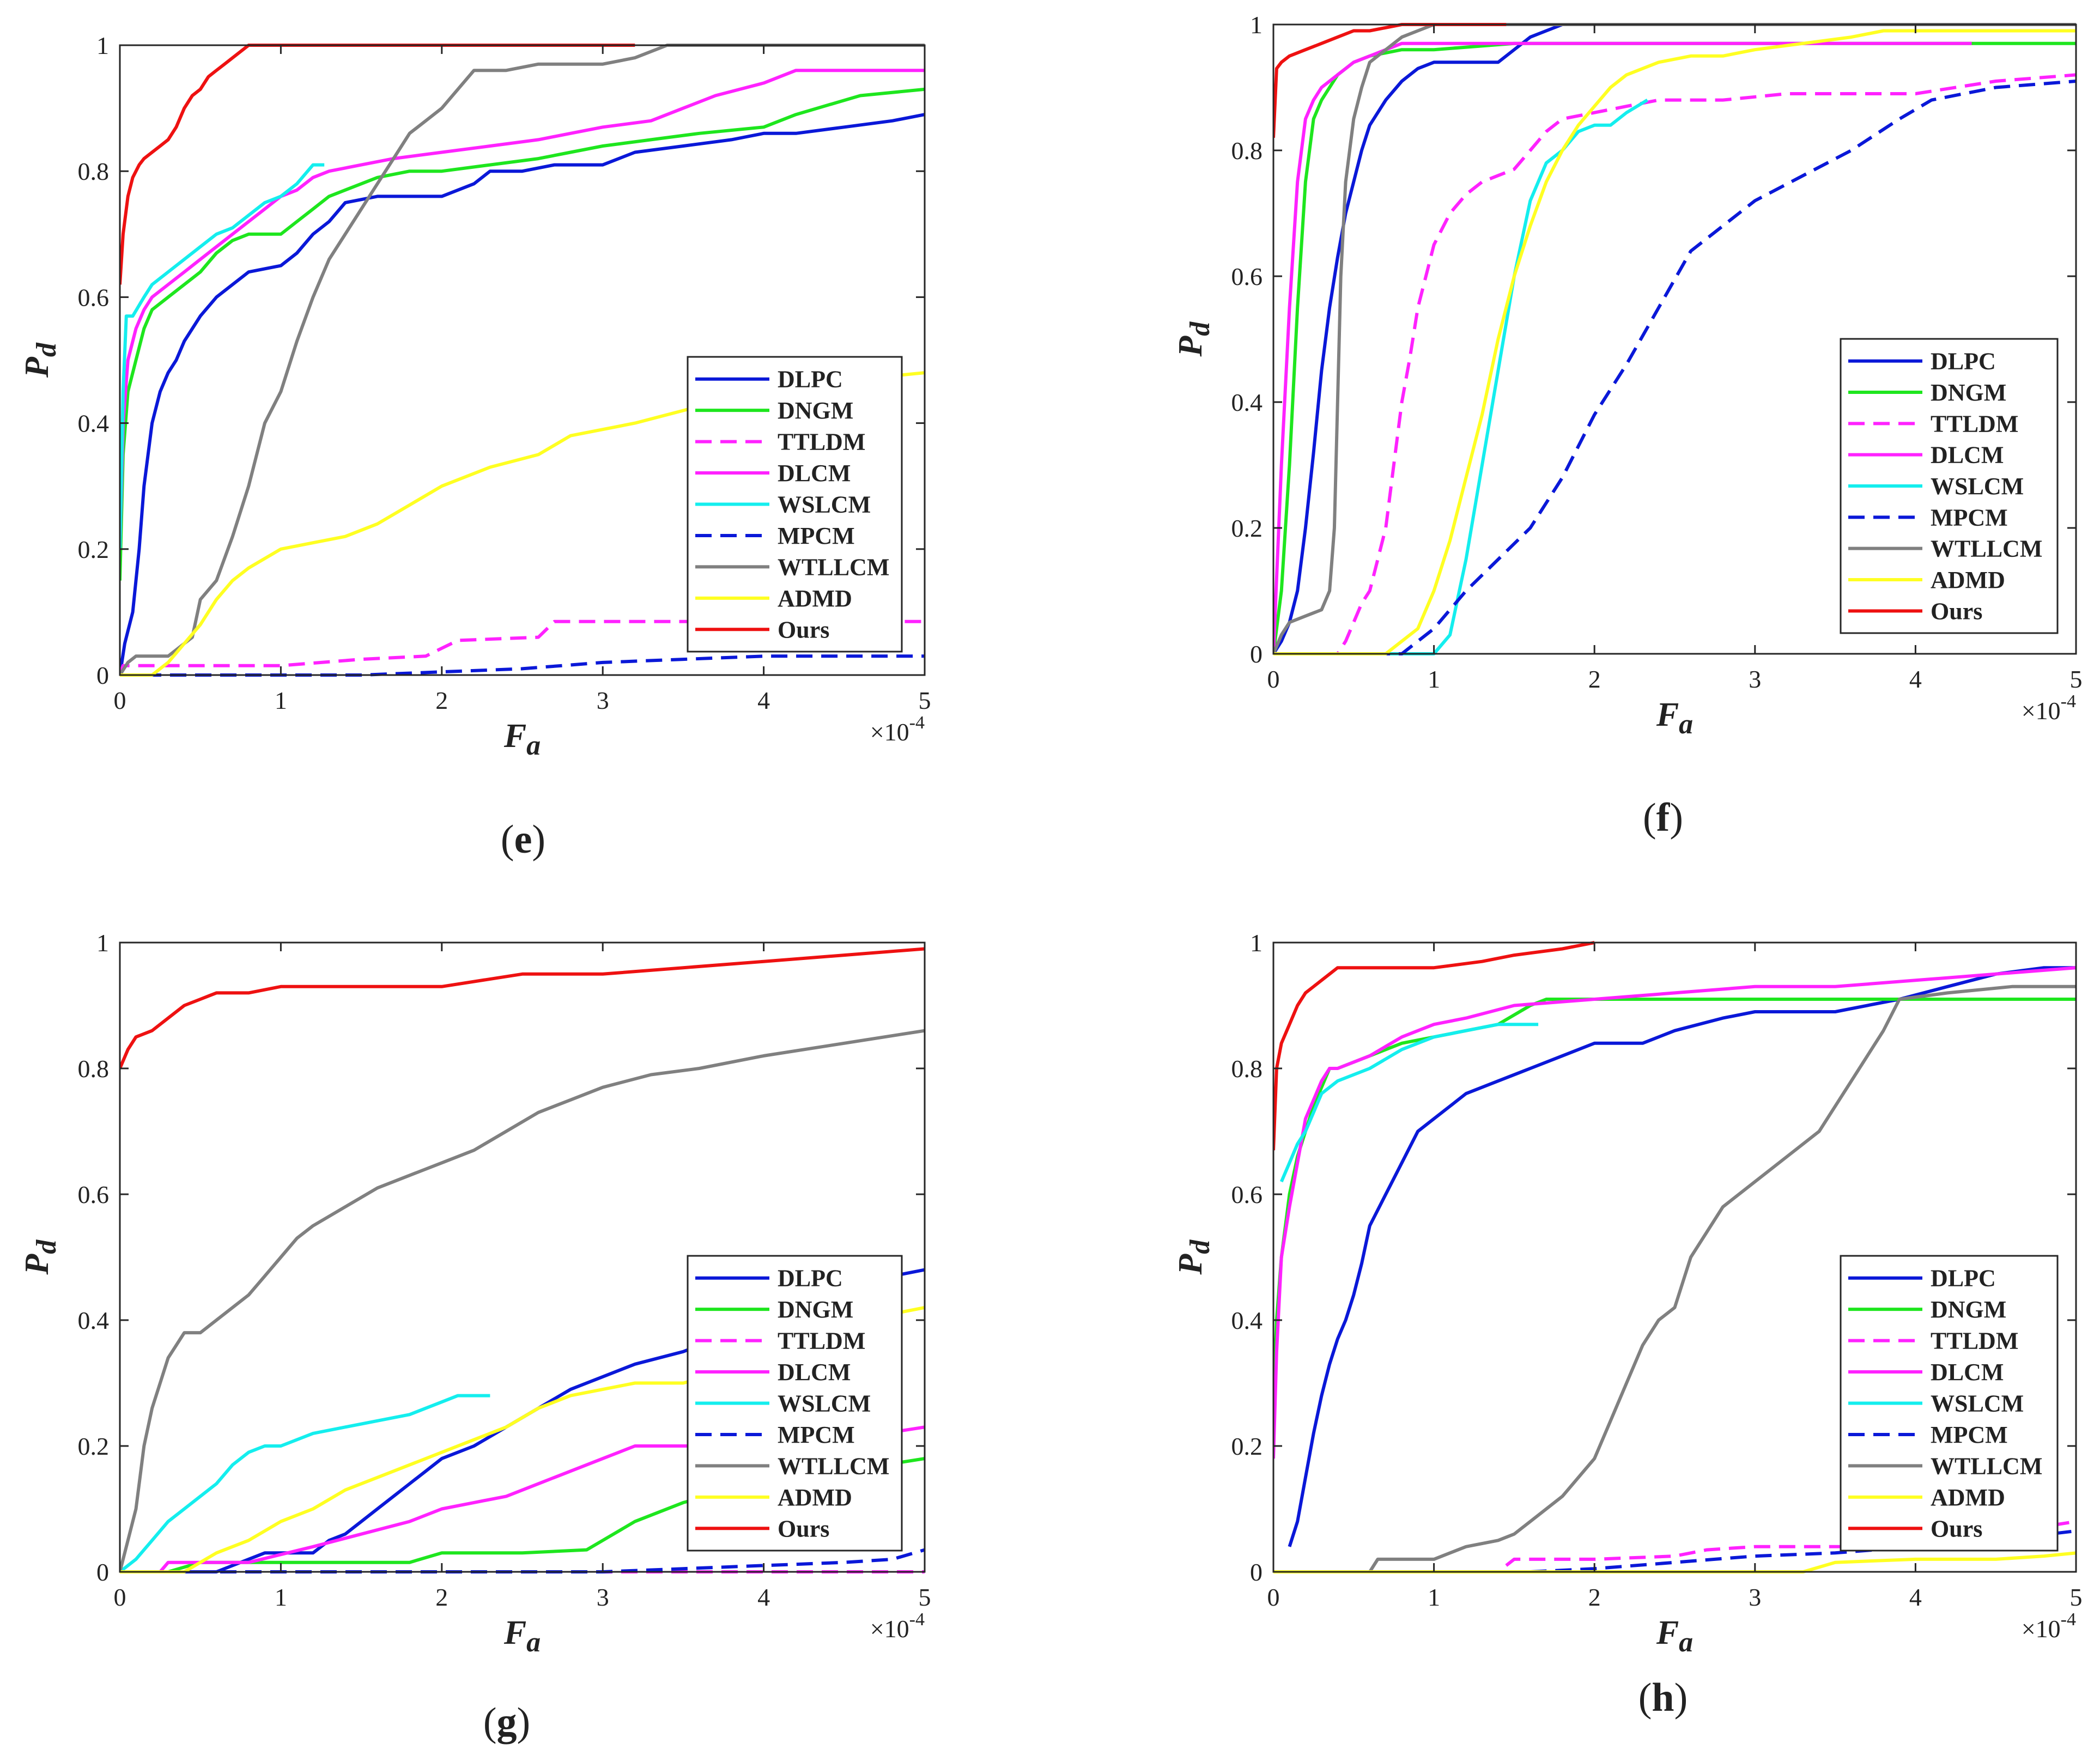 Image resolution: width=2100 pixels, height=1750 pixels. I want to click on panel-label-g: (g), so click(506, 1722).